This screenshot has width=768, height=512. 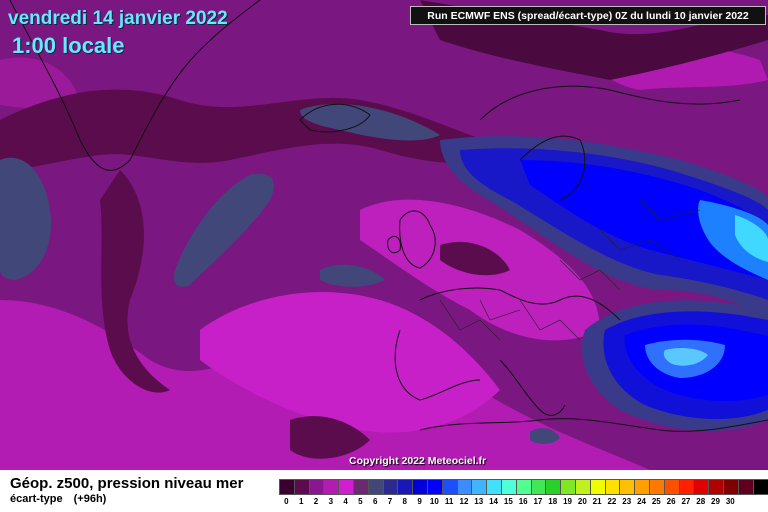 I want to click on legend-tick-label: 25, so click(x=656, y=501).